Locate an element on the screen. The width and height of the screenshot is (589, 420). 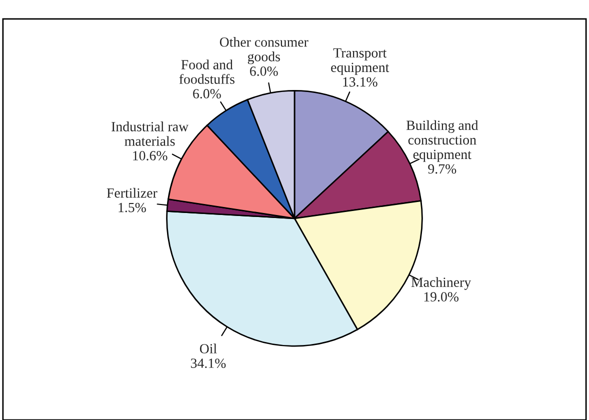
data-label: 1.5% is located at coordinates (132, 207).